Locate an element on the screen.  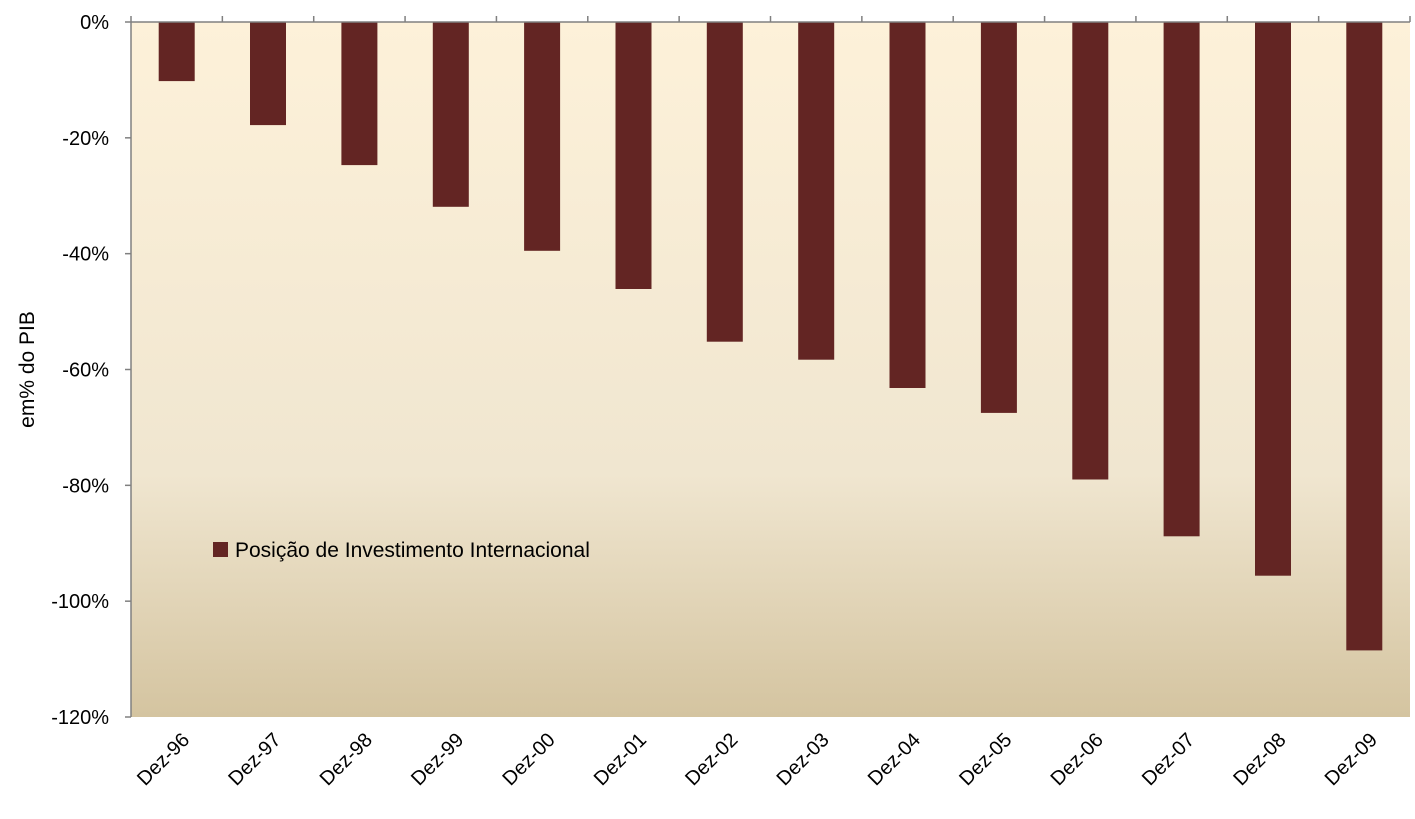
x-tick-label: Dez-04 is located at coordinates (894, 759).